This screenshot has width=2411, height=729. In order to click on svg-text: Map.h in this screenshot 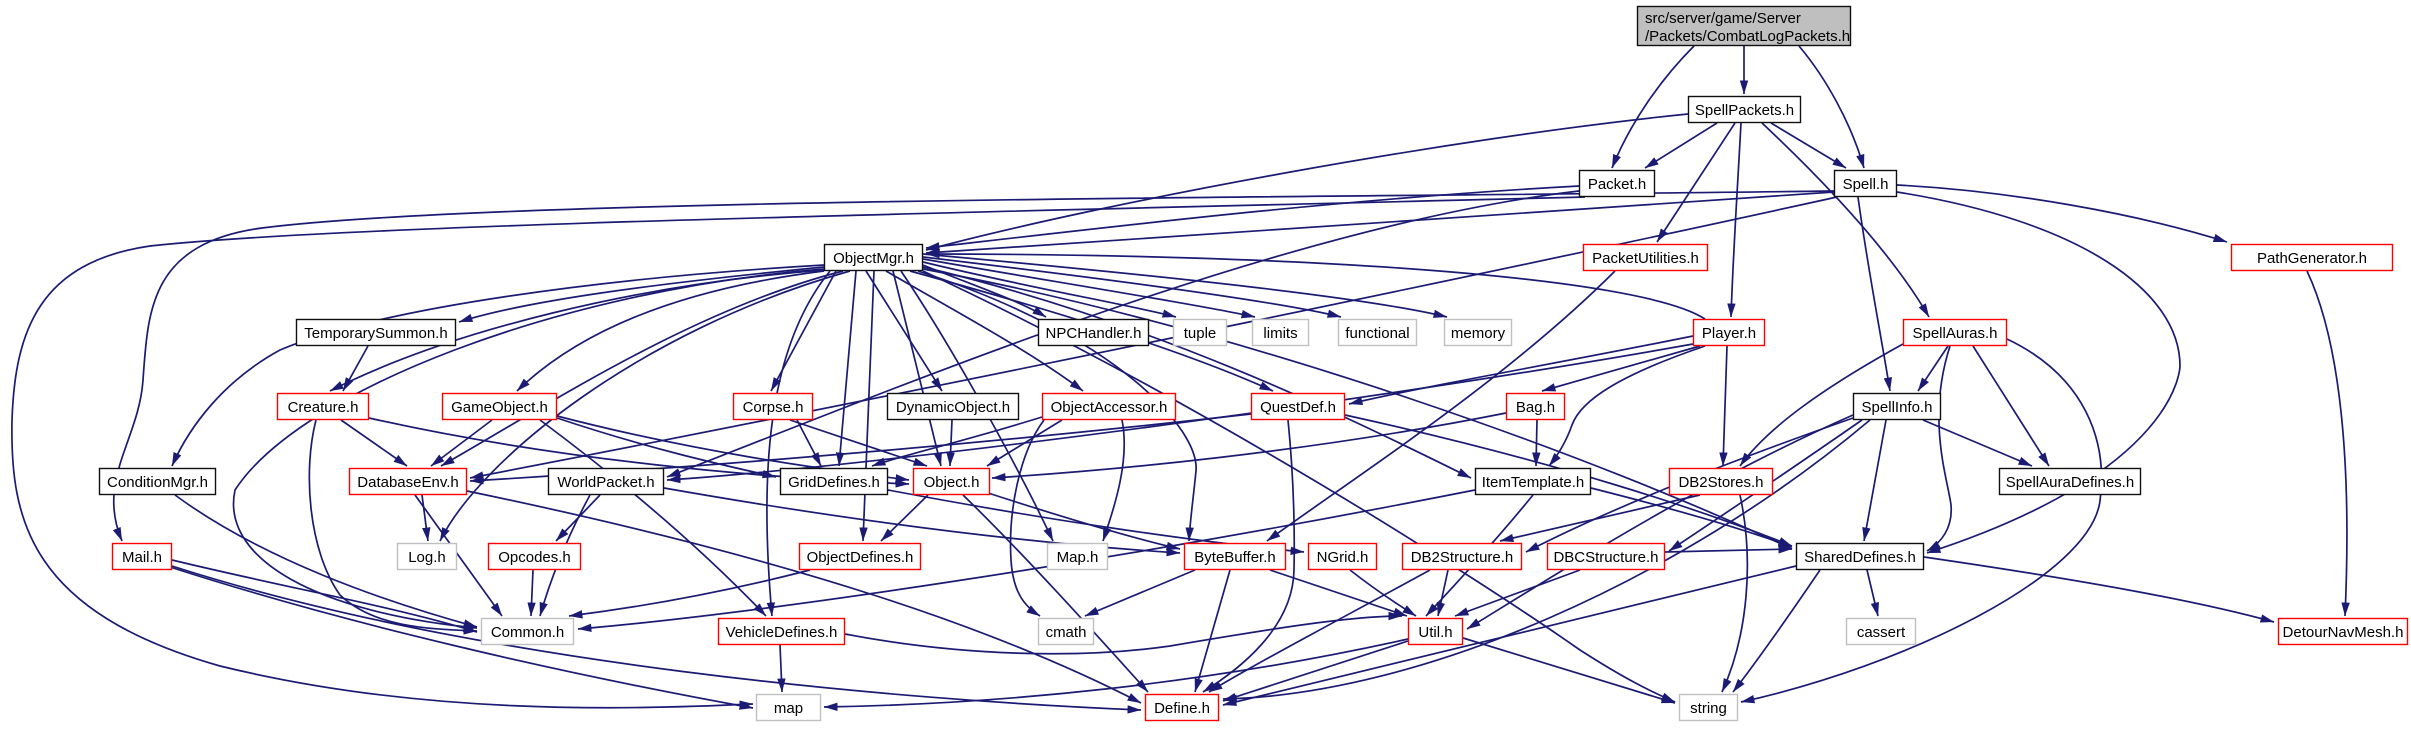, I will do `click(1078, 557)`.